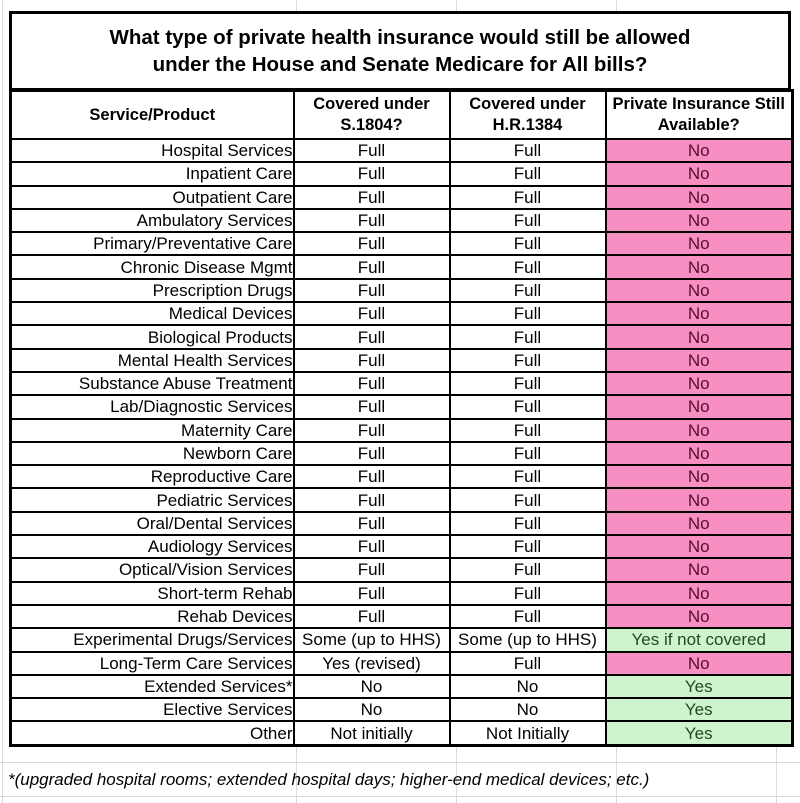 The width and height of the screenshot is (800, 803). What do you see at coordinates (152, 360) in the screenshot?
I see `service-cell: Mental Health Services` at bounding box center [152, 360].